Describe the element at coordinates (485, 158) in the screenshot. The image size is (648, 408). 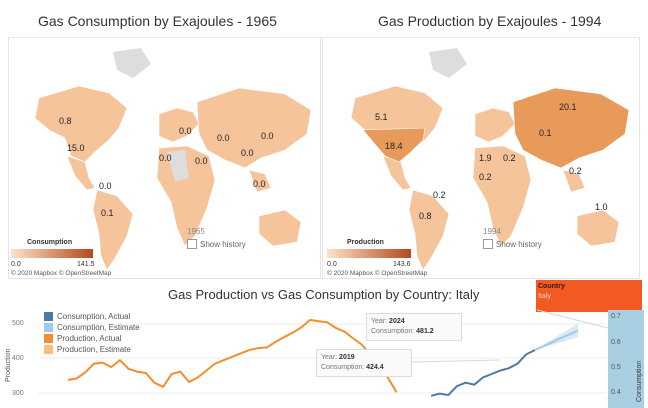
I see `map-value-label: 1.9` at that location.